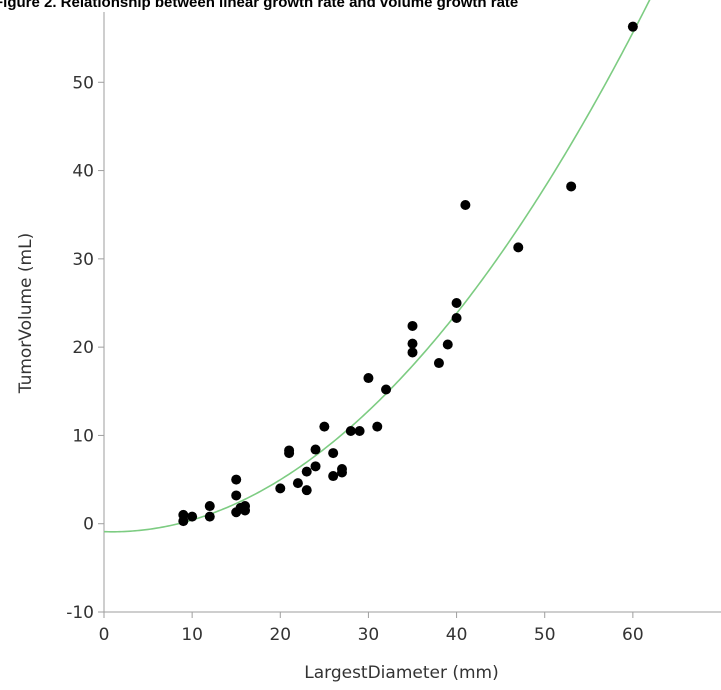 The height and width of the screenshot is (690, 721). Describe the element at coordinates (83, 172) in the screenshot. I see `y-tick-label: 40` at that location.